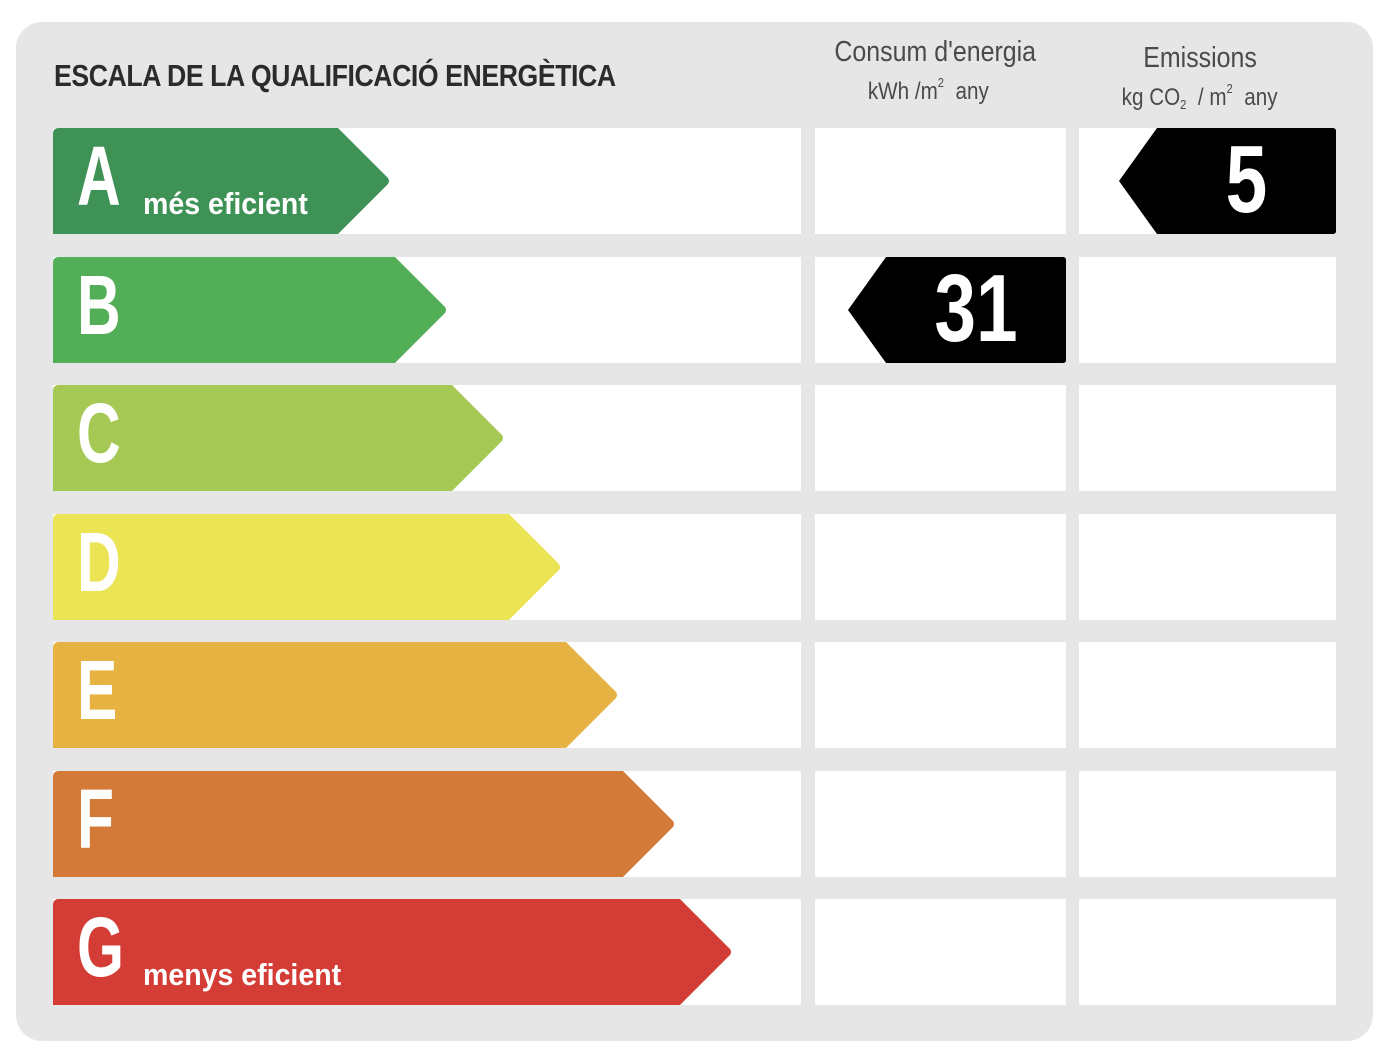 This screenshot has height=1064, width=1394. I want to click on energy-rating-marker: 31, so click(957, 310).